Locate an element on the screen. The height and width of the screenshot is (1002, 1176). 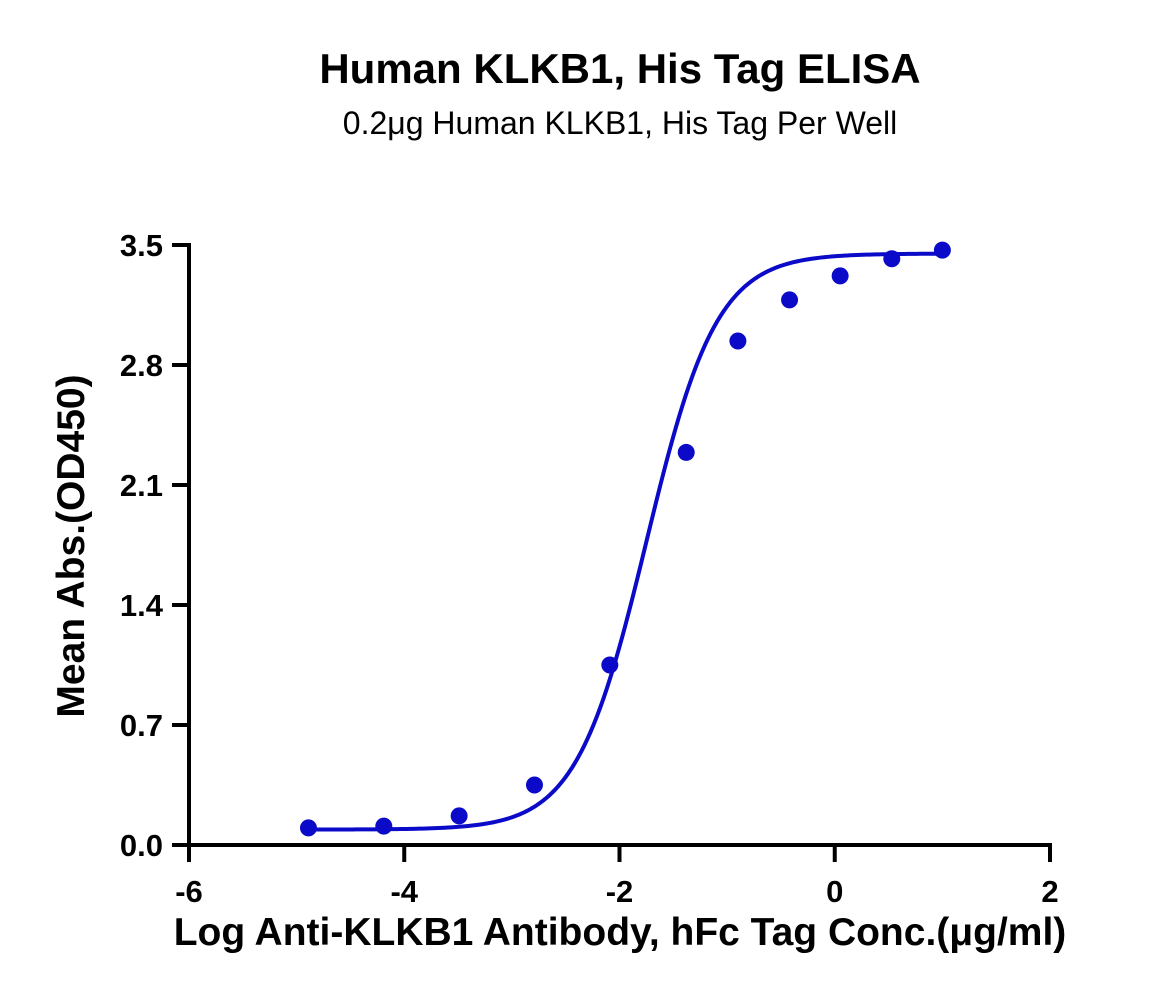
x-tick-label: -2 is located at coordinates (620, 891).